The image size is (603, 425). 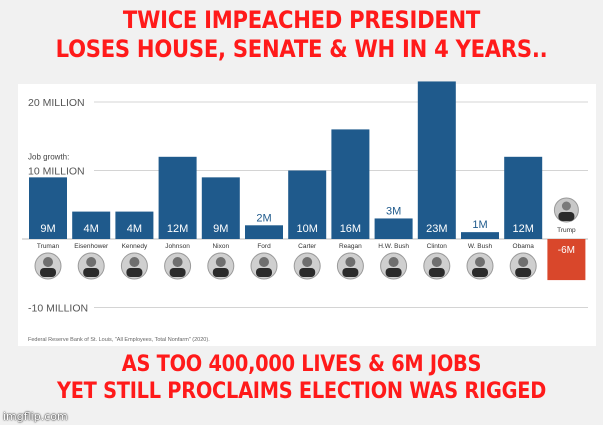 What do you see at coordinates (437, 246) in the screenshot?
I see `category-label: Clinton` at bounding box center [437, 246].